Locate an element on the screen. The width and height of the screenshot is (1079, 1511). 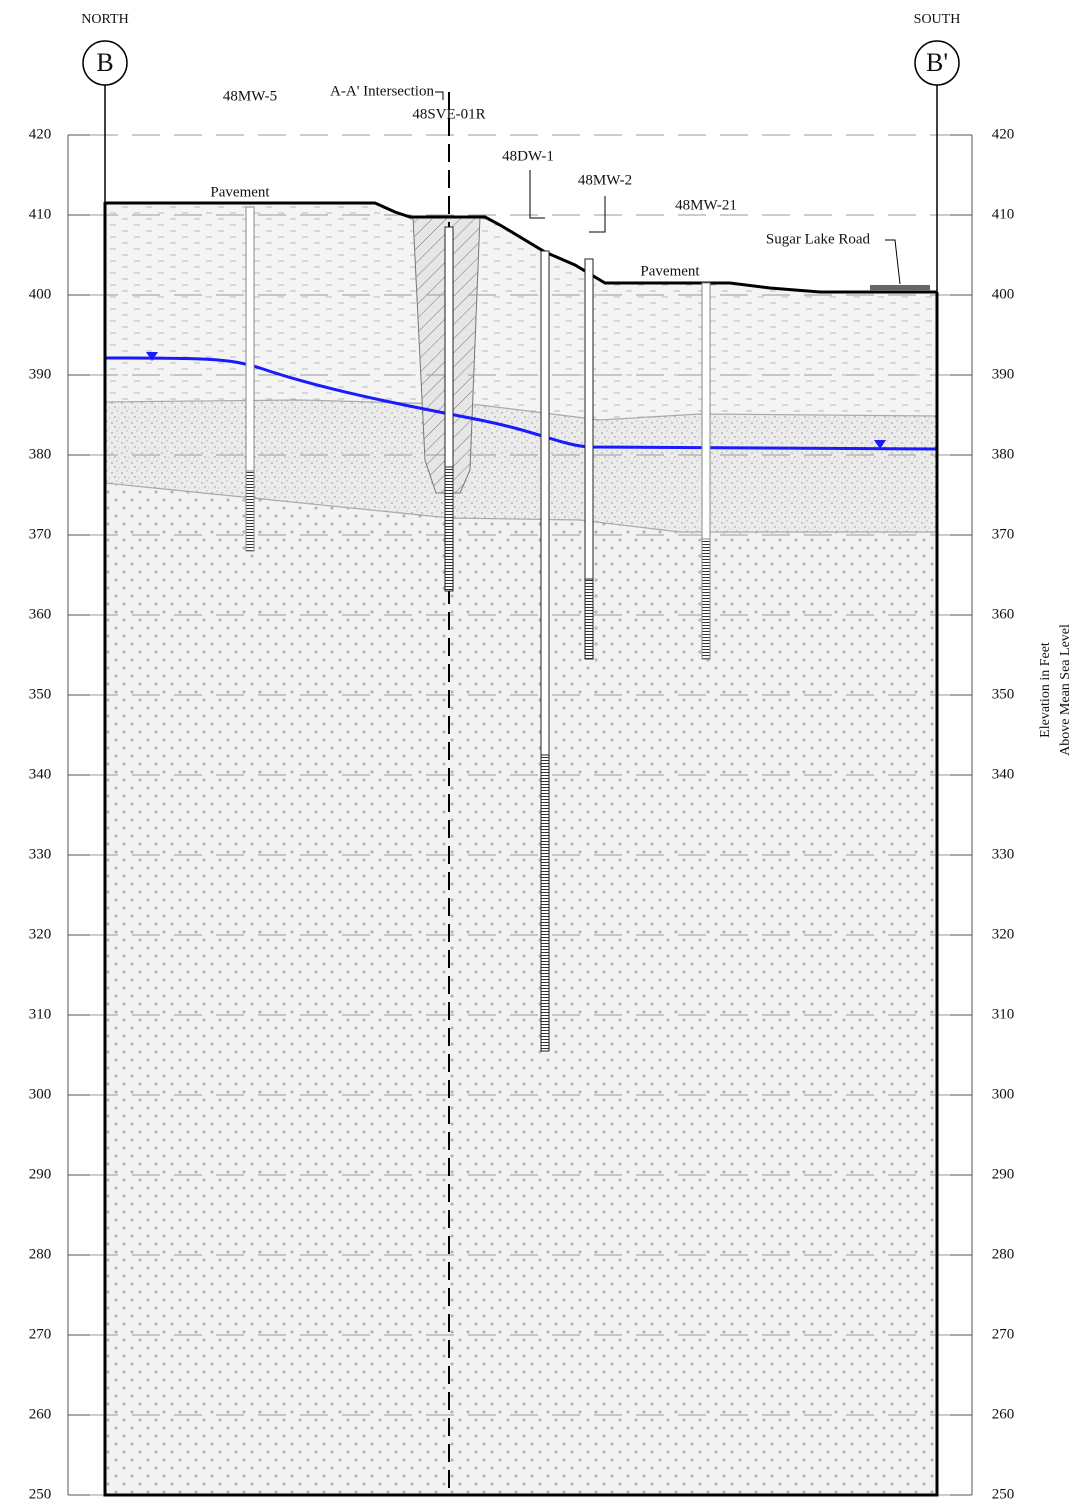
axis-title: Elevation in Feet is located at coordinates (1045, 690).